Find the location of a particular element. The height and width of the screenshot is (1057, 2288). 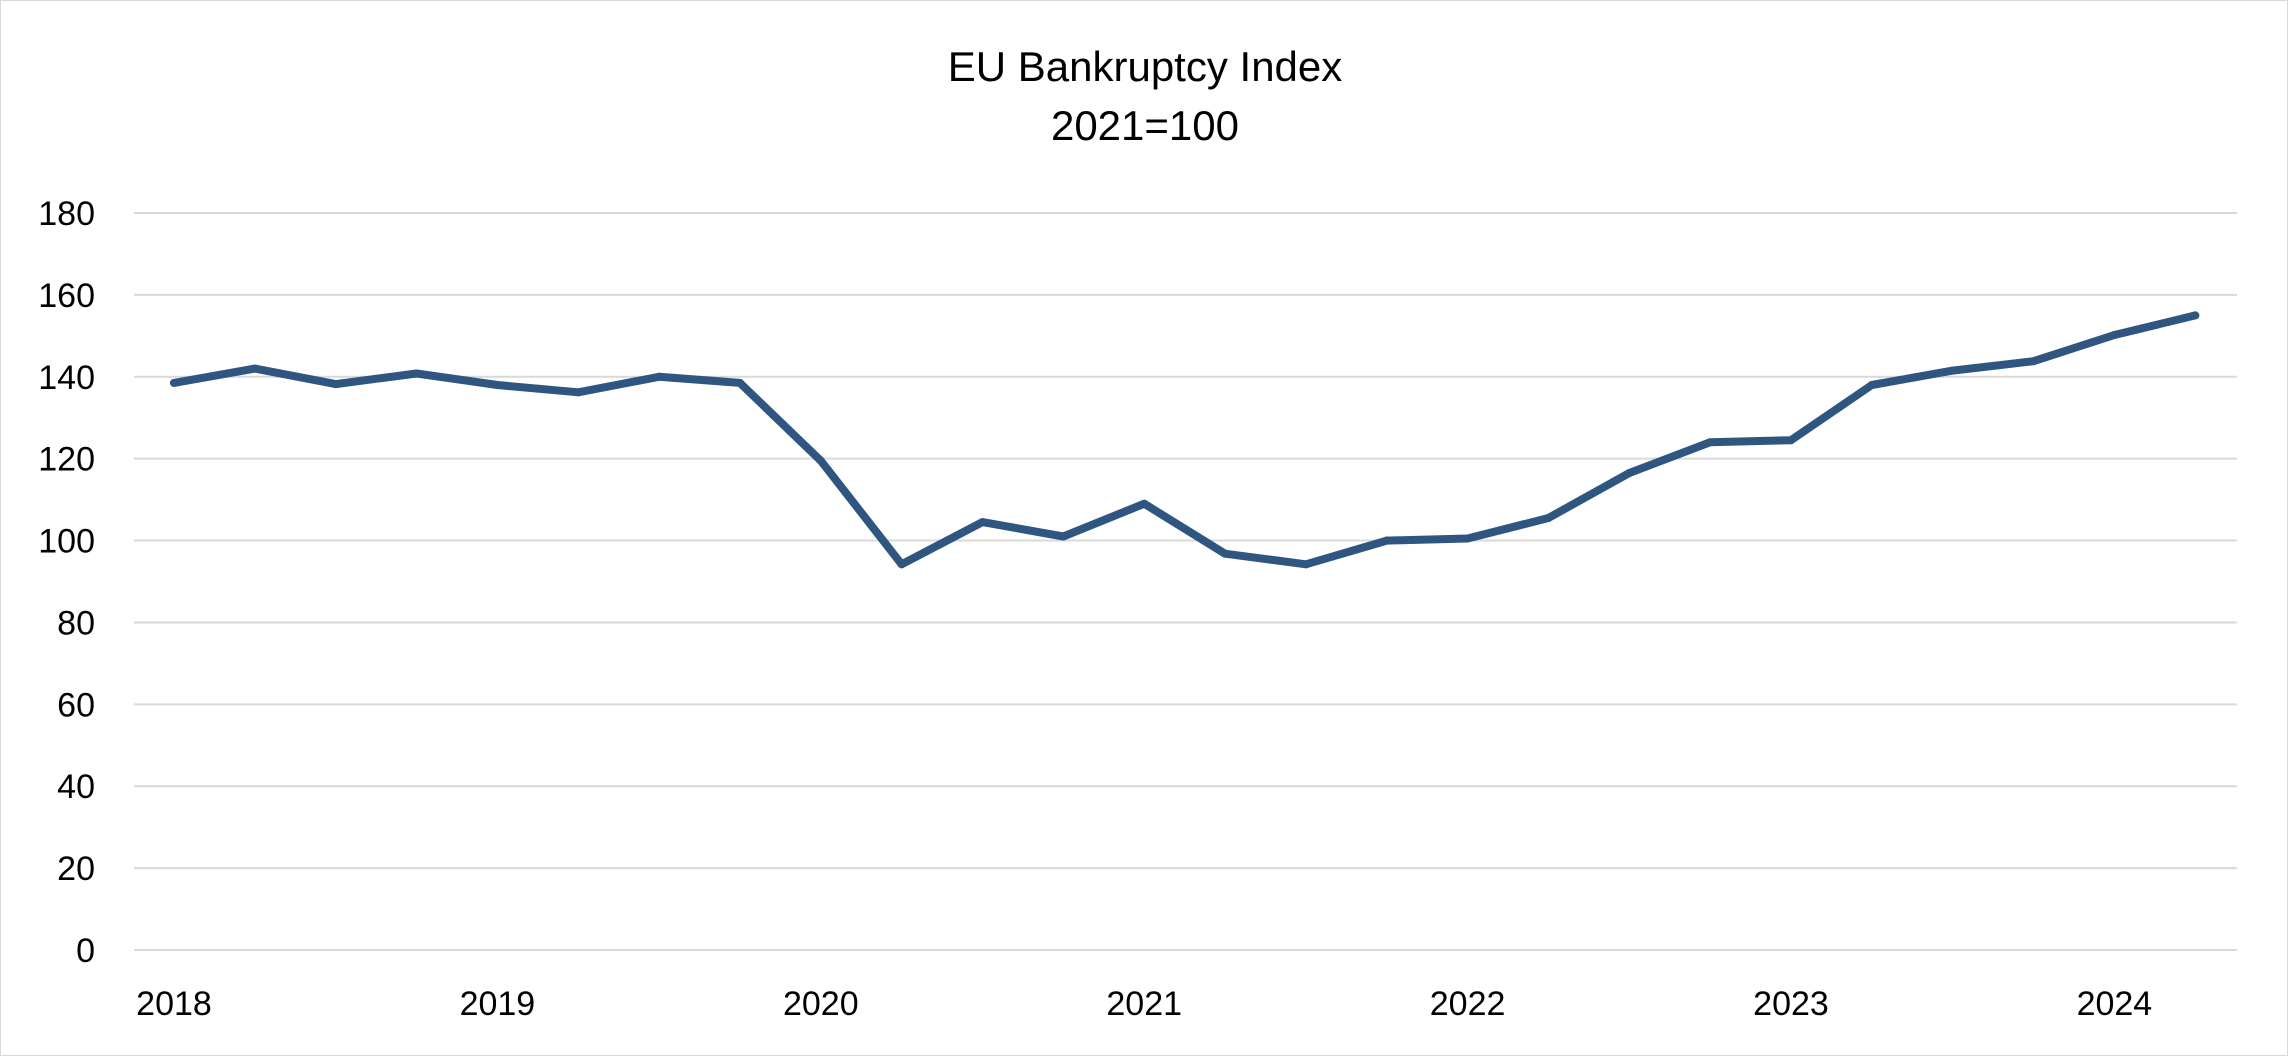

y-axis-ticks: 0 20 40 60 80 100 120 140 160 180 is located at coordinates (66, 582).